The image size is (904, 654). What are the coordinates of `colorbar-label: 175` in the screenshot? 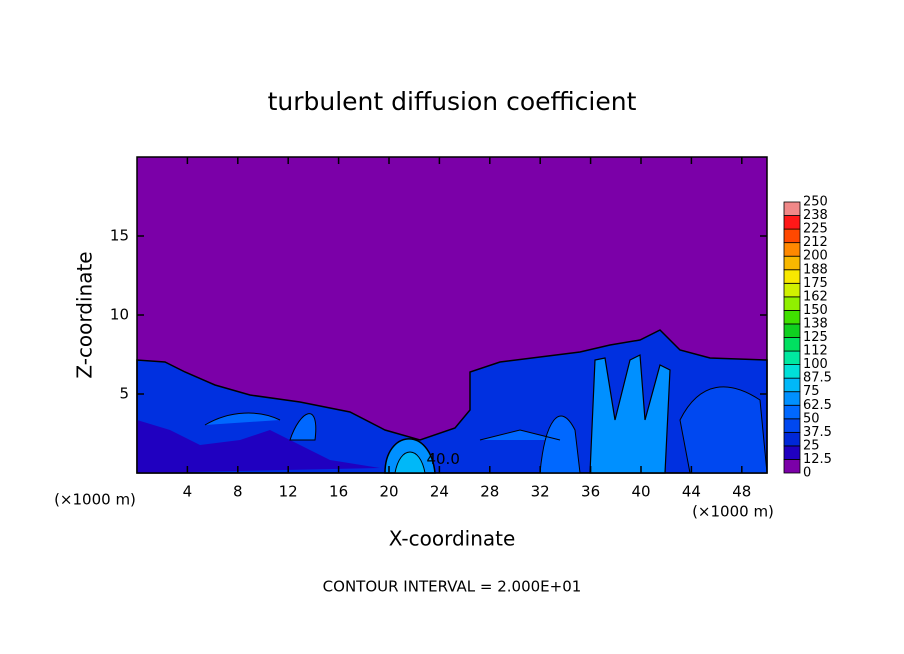 It's located at (815, 283).